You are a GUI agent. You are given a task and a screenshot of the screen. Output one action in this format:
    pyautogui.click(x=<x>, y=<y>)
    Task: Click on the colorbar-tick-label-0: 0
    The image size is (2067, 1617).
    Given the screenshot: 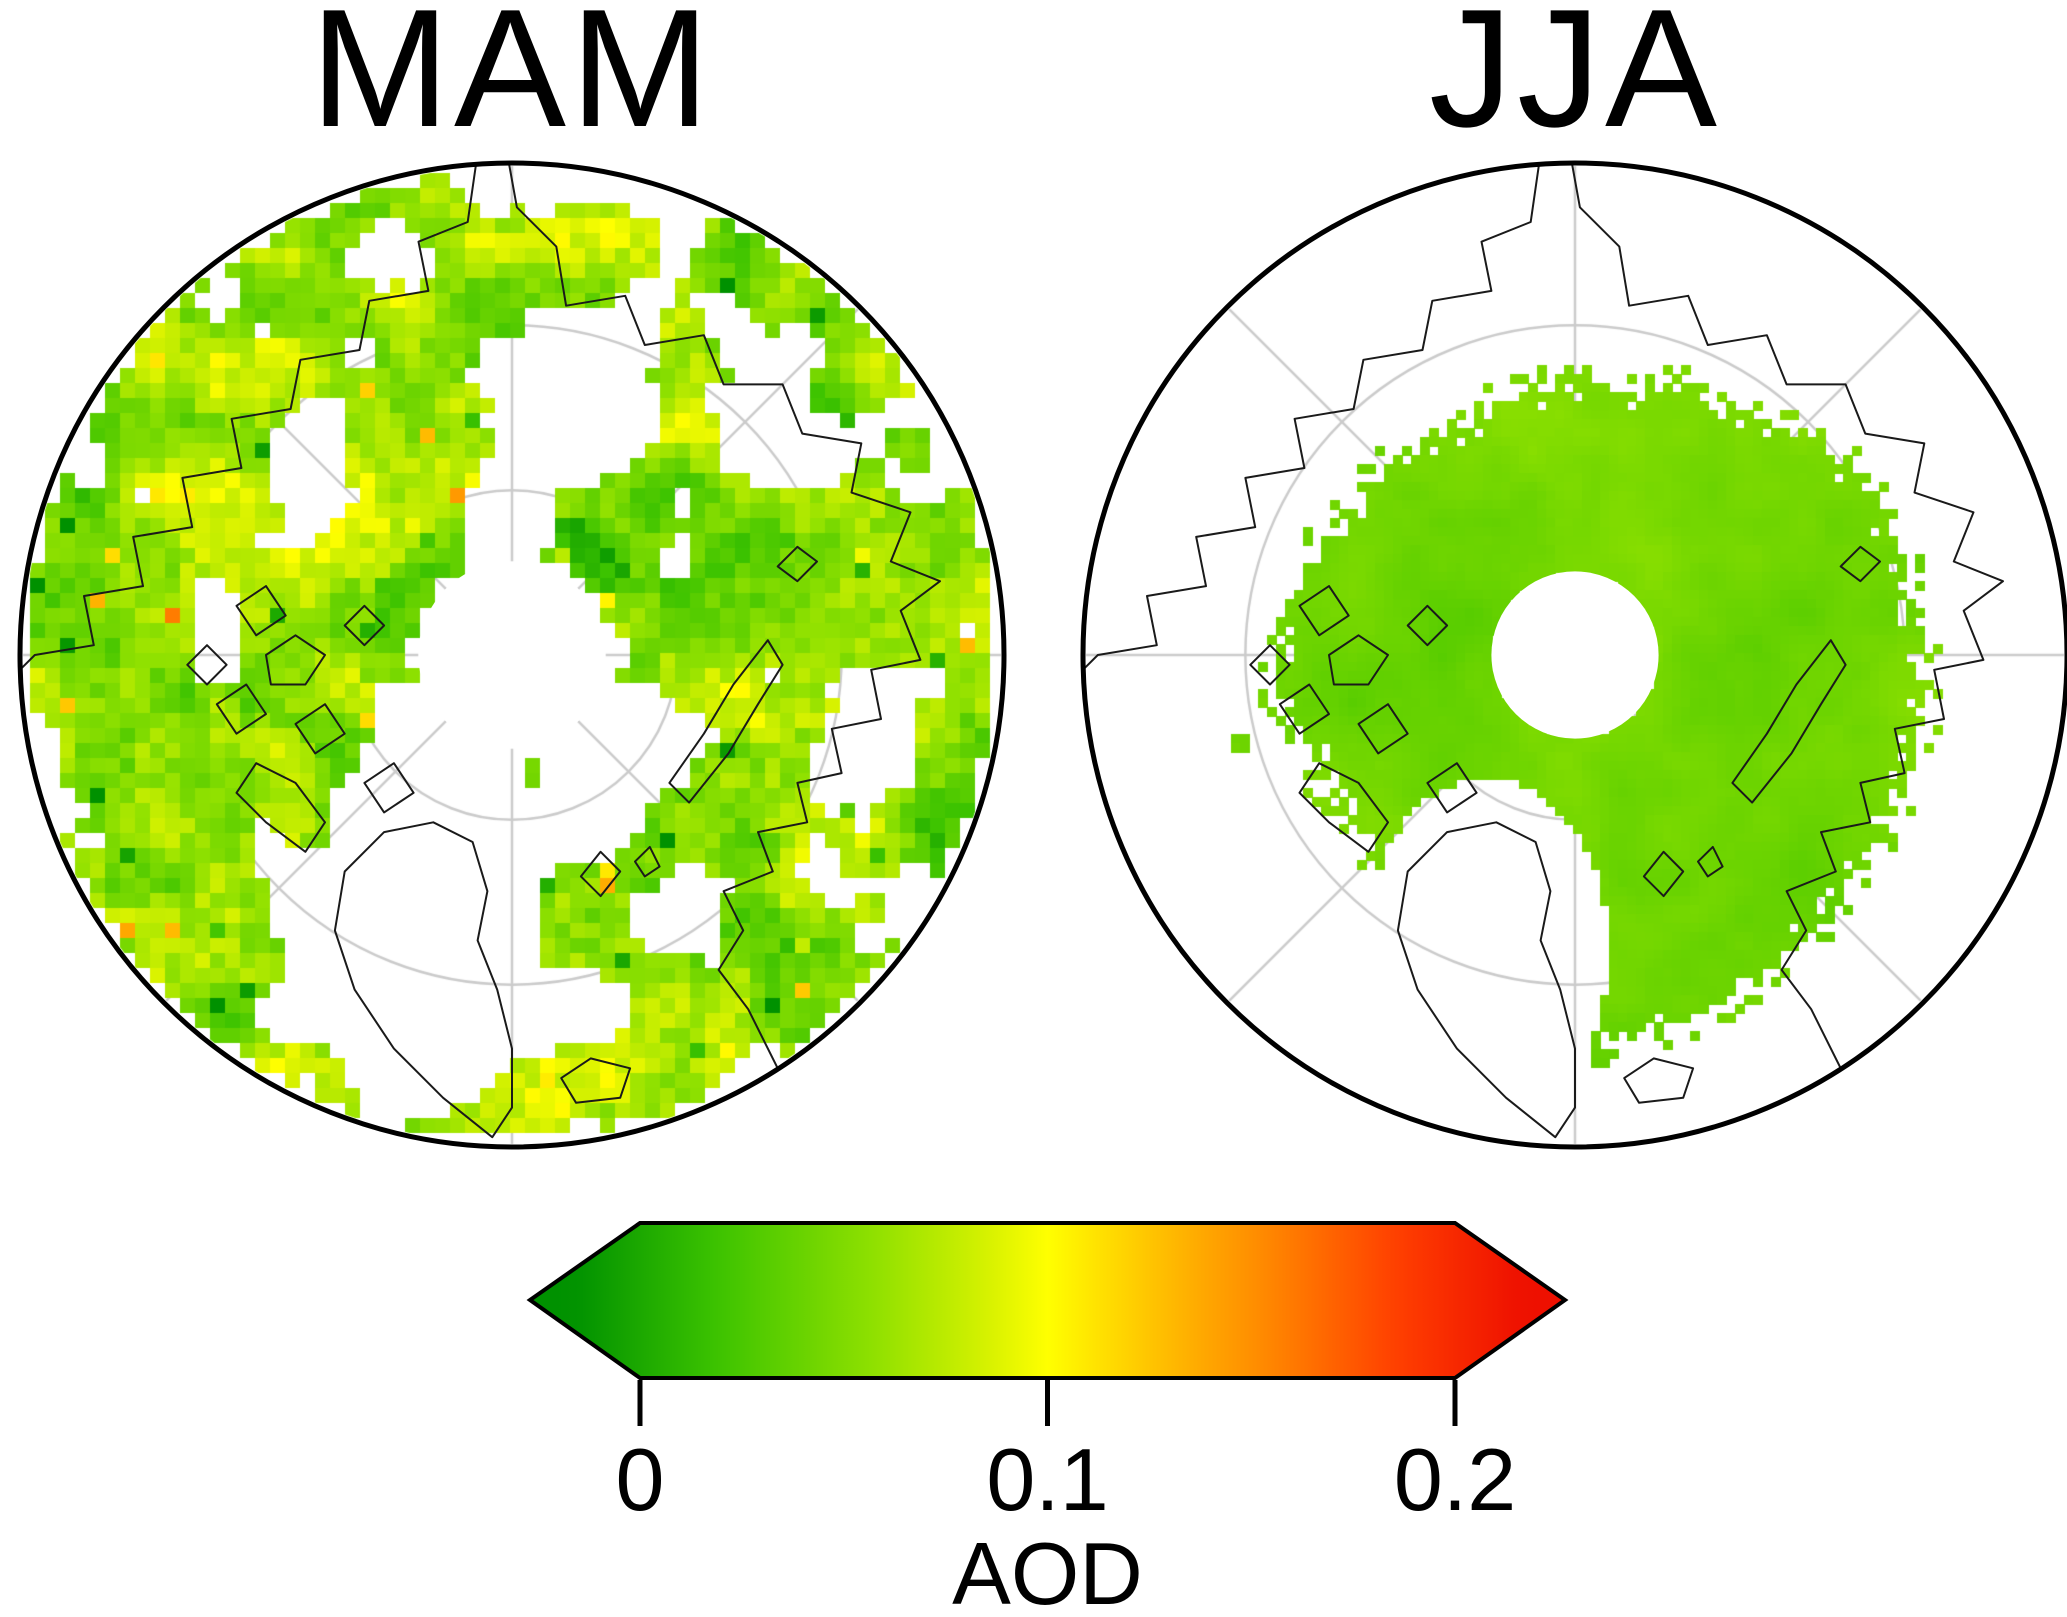 What is the action you would take?
    pyautogui.click(x=640, y=1479)
    